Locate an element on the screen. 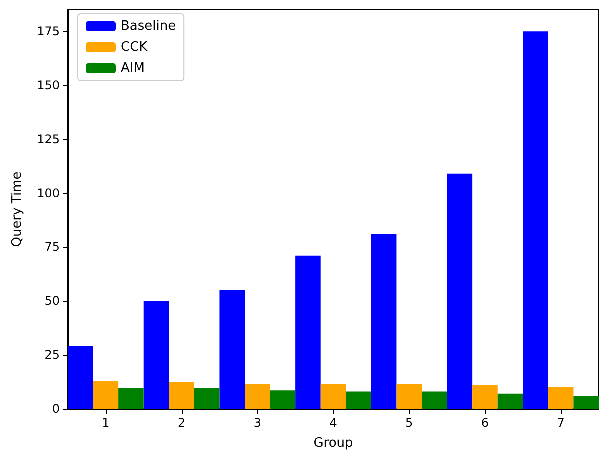 The width and height of the screenshot is (603, 457). y-tick-label: 175 is located at coordinates (48, 31).